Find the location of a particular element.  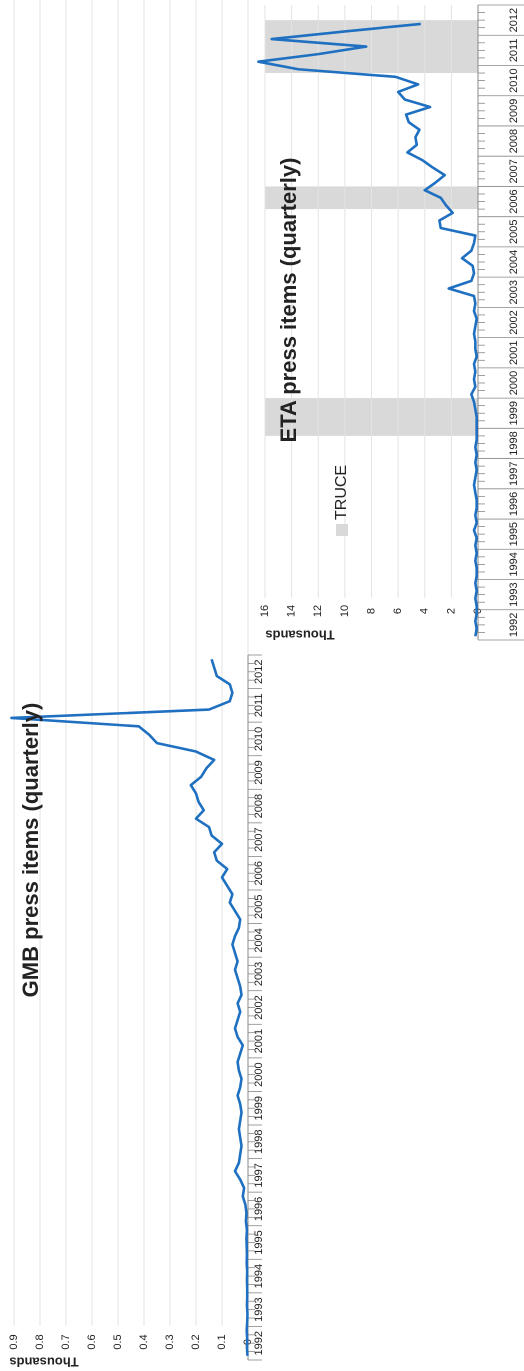

y-tick-label: 0.6 is located at coordinates (92, 1341).